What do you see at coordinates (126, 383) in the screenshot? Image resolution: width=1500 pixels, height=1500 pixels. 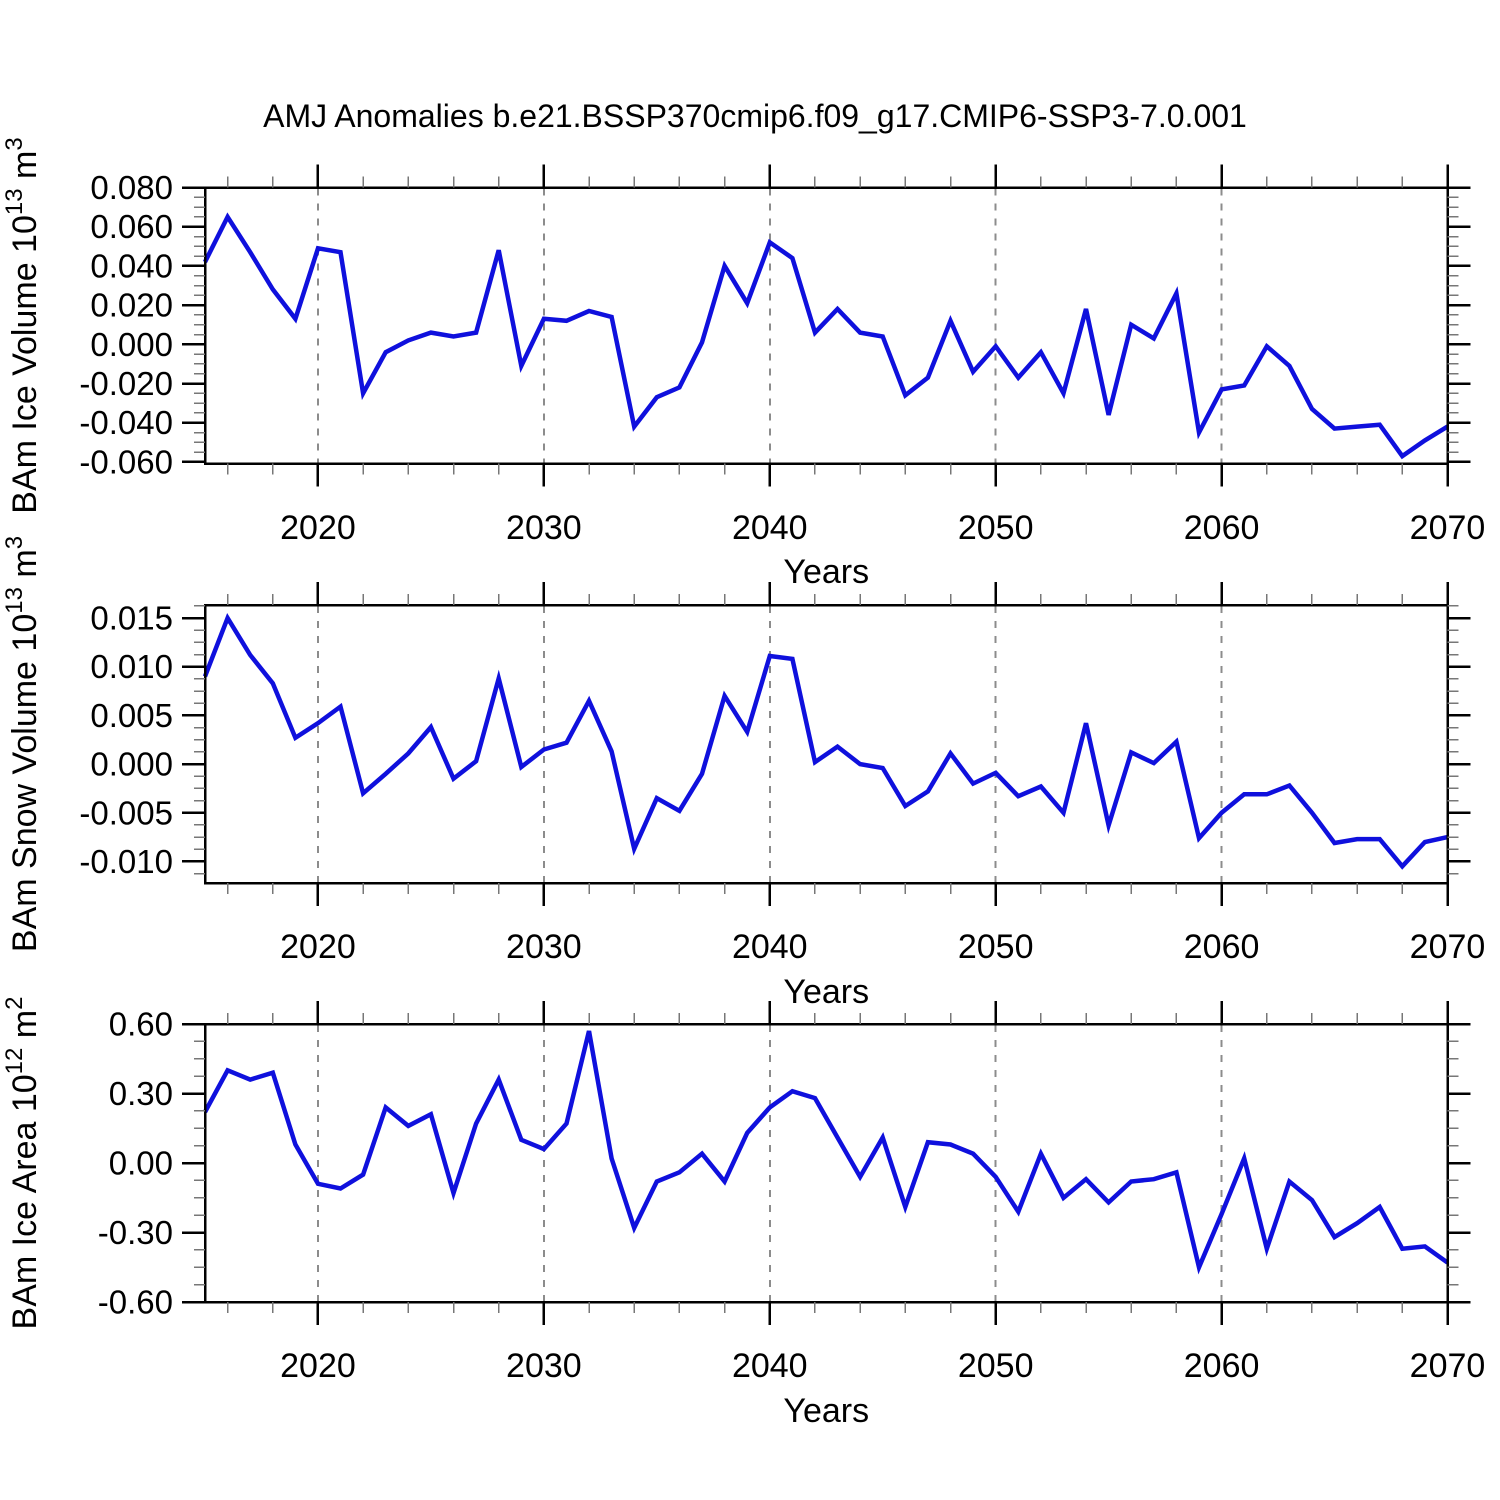 I see `y-tick-label: -0.020` at bounding box center [126, 383].